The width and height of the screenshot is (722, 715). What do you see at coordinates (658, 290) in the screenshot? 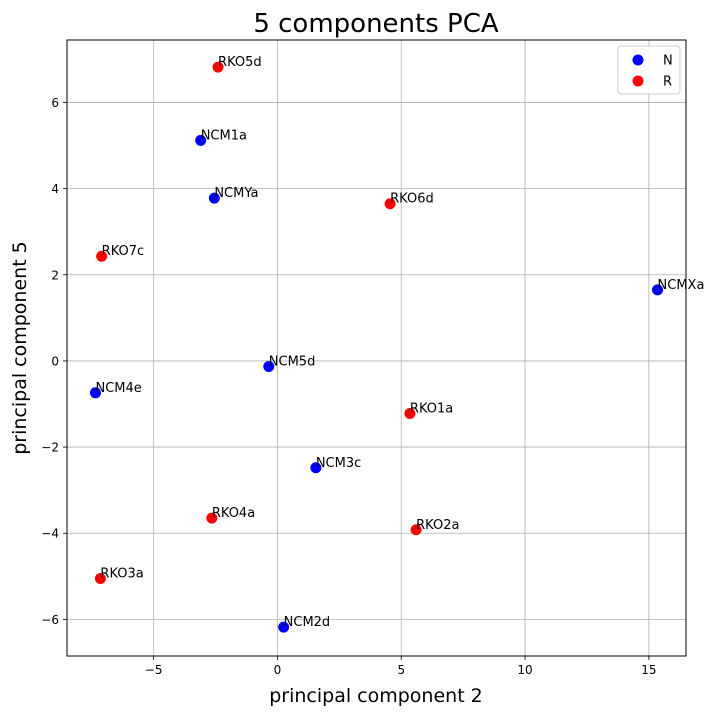
I see `data-point-ncmxa` at bounding box center [658, 290].